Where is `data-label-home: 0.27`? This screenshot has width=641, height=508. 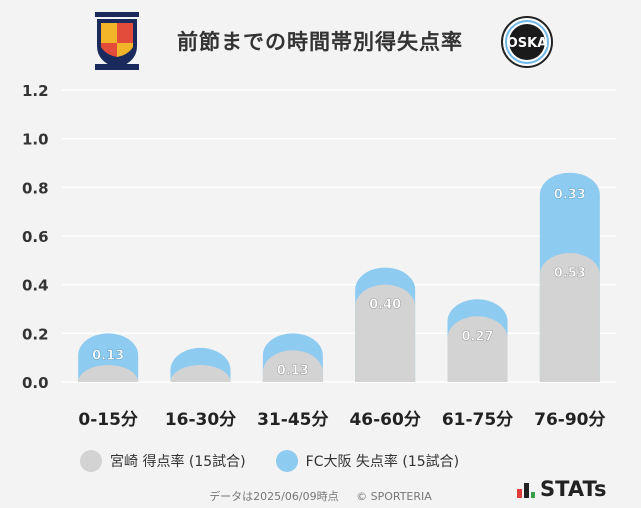
data-label-home: 0.27 is located at coordinates (477, 336).